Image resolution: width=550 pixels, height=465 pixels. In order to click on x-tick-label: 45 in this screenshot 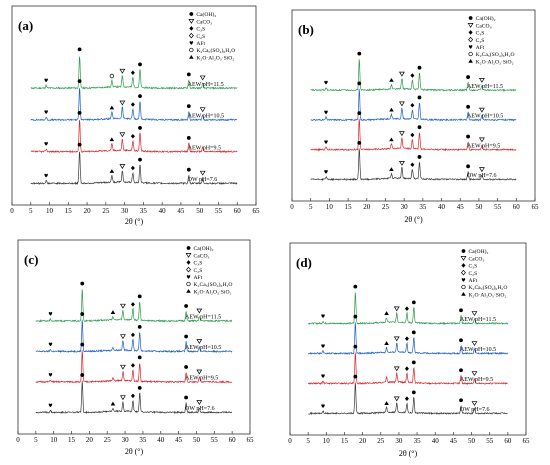, I will do `click(181, 211)`.